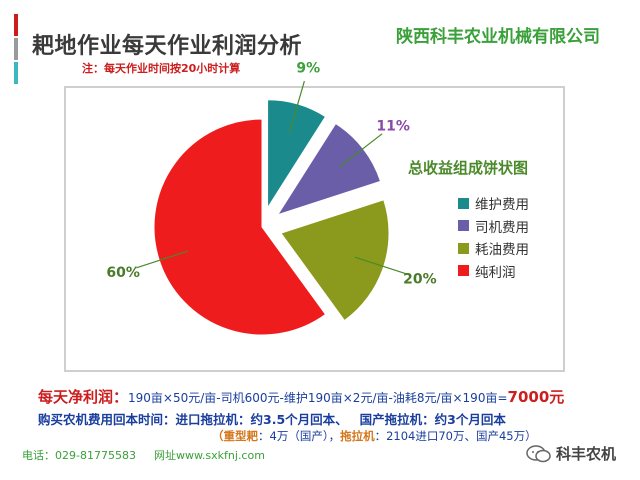 The height and width of the screenshot is (480, 640). Describe the element at coordinates (83, 397) in the screenshot. I see `daily-profit-label: 每天净利润：` at that location.